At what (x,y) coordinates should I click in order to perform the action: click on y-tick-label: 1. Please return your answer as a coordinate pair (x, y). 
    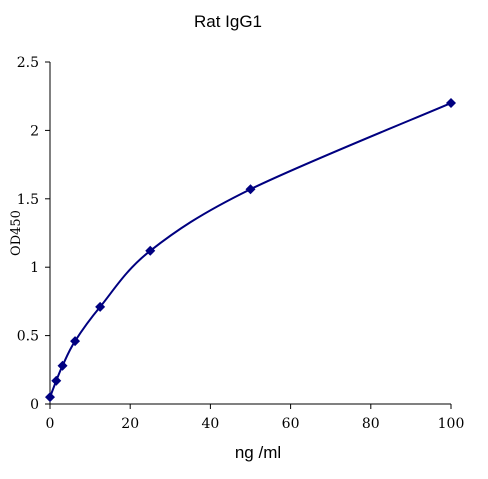
    Looking at the image, I should click on (34, 268).